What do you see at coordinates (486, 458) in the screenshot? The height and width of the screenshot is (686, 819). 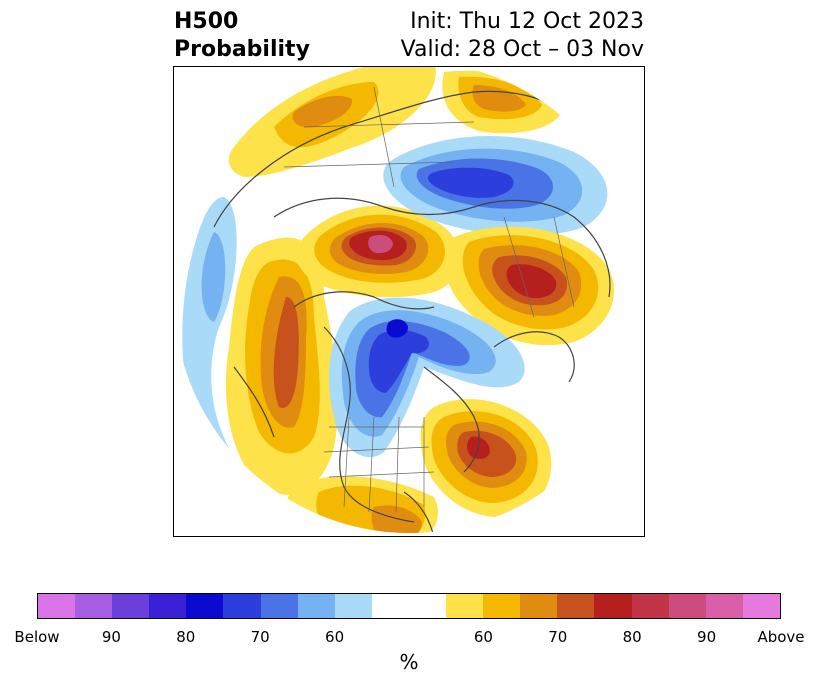 I see `atlantic-above-region` at bounding box center [486, 458].